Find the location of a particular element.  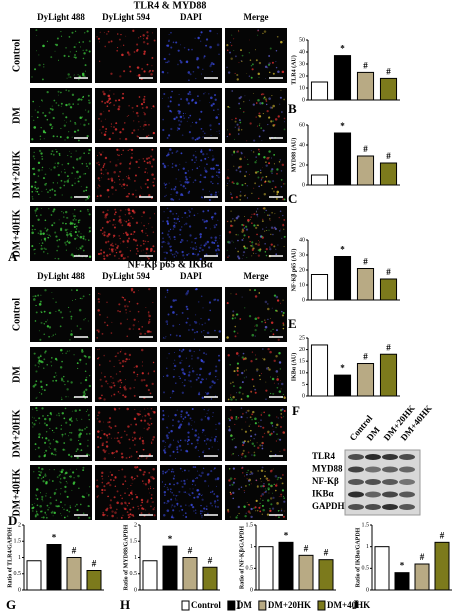

micrograph is located at coordinates (126, 174).